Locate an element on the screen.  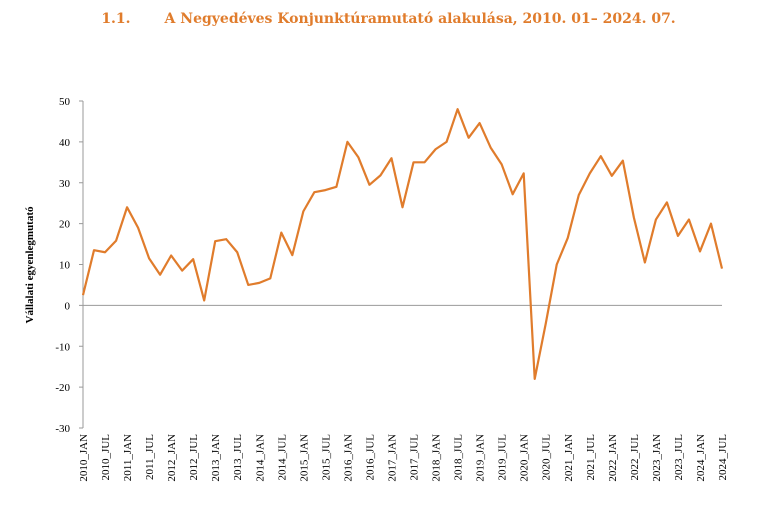
x-tick-label: 2018_JUL is located at coordinates (459, 457).